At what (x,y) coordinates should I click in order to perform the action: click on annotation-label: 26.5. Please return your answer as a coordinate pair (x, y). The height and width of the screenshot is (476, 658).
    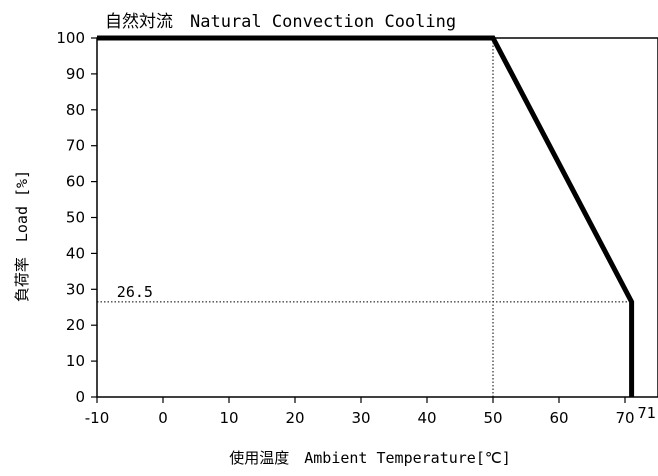
    Looking at the image, I should click on (135, 292).